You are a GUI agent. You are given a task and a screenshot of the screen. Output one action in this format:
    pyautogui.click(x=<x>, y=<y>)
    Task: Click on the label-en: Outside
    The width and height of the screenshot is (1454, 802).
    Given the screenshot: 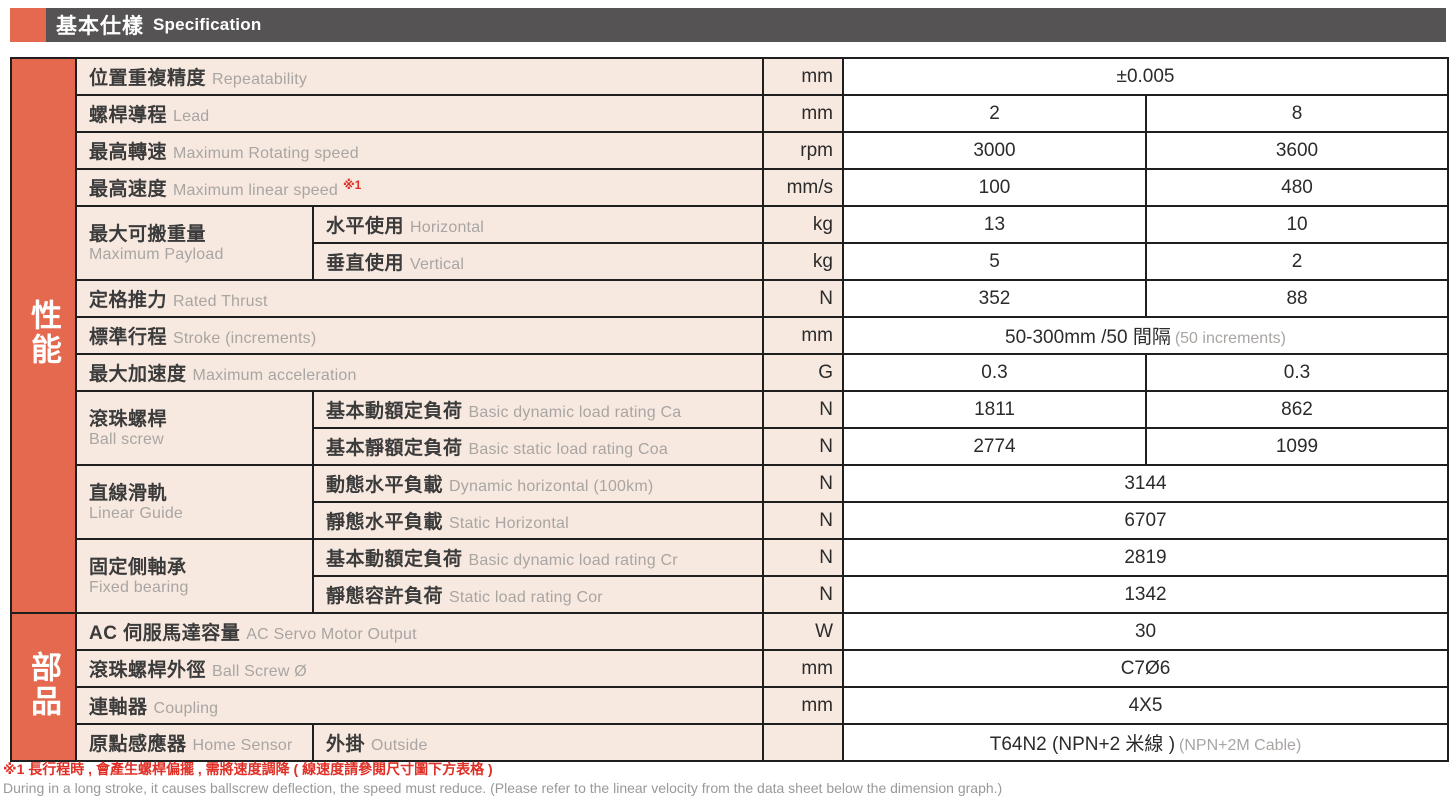 What is the action you would take?
    pyautogui.click(x=399, y=745)
    